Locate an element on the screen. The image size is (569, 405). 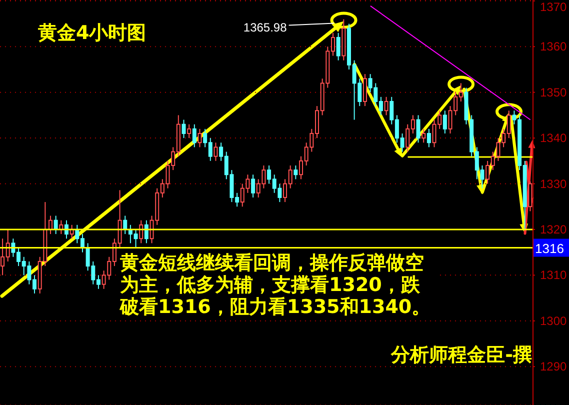
y-tick-label: 1340 is located at coordinates (554, 138).